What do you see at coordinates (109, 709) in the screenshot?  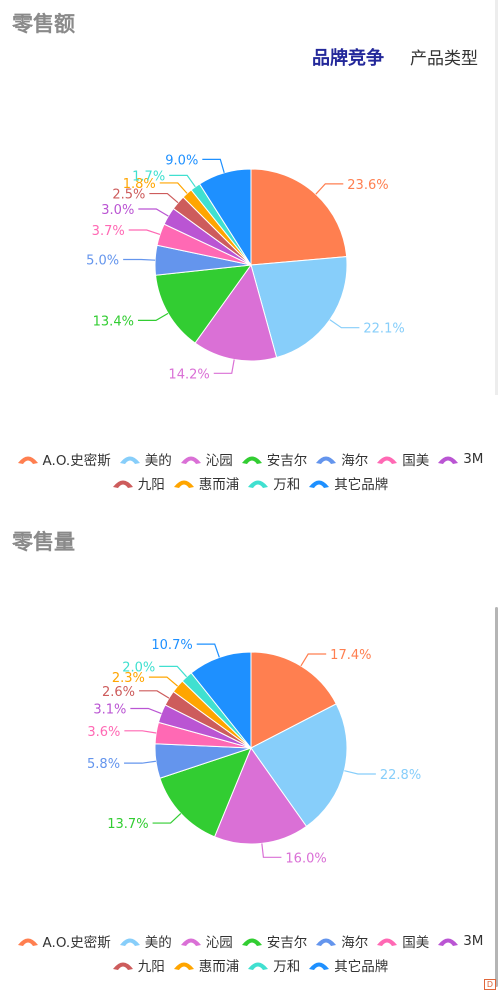 I see `data-label-6: 3.1%` at bounding box center [109, 709].